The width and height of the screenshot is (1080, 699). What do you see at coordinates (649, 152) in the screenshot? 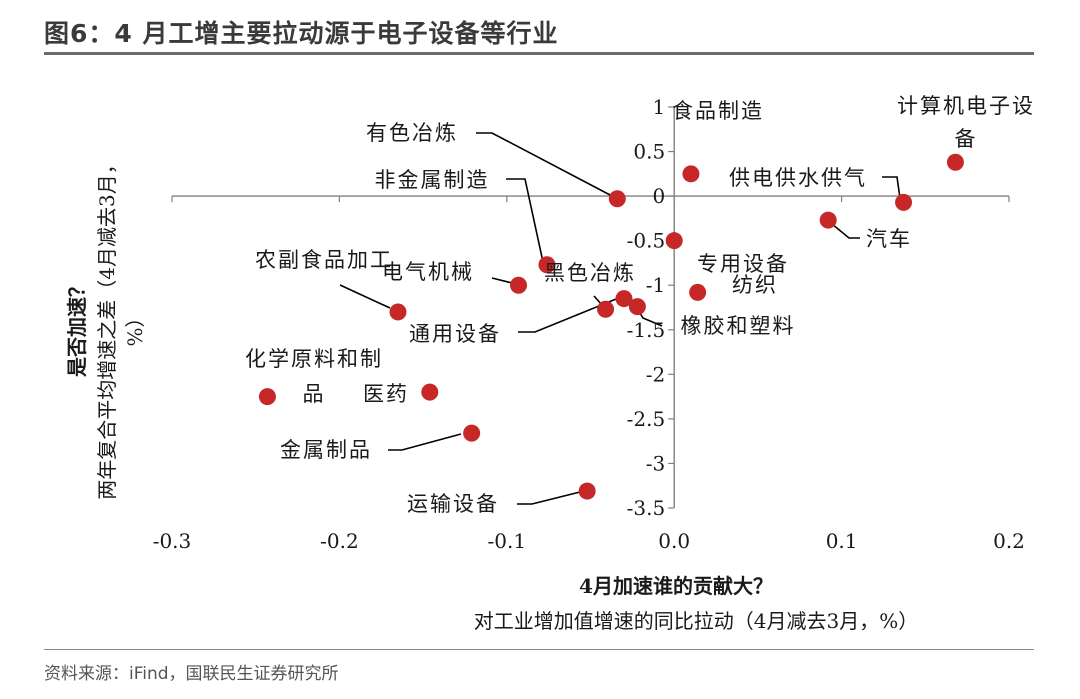
I see `y-tick-label: 0.5` at bounding box center [649, 152].